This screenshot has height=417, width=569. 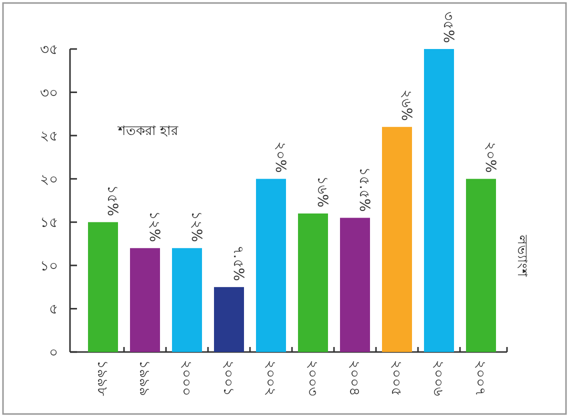 I want to click on y-tick-label: ০, so click(x=53, y=353).